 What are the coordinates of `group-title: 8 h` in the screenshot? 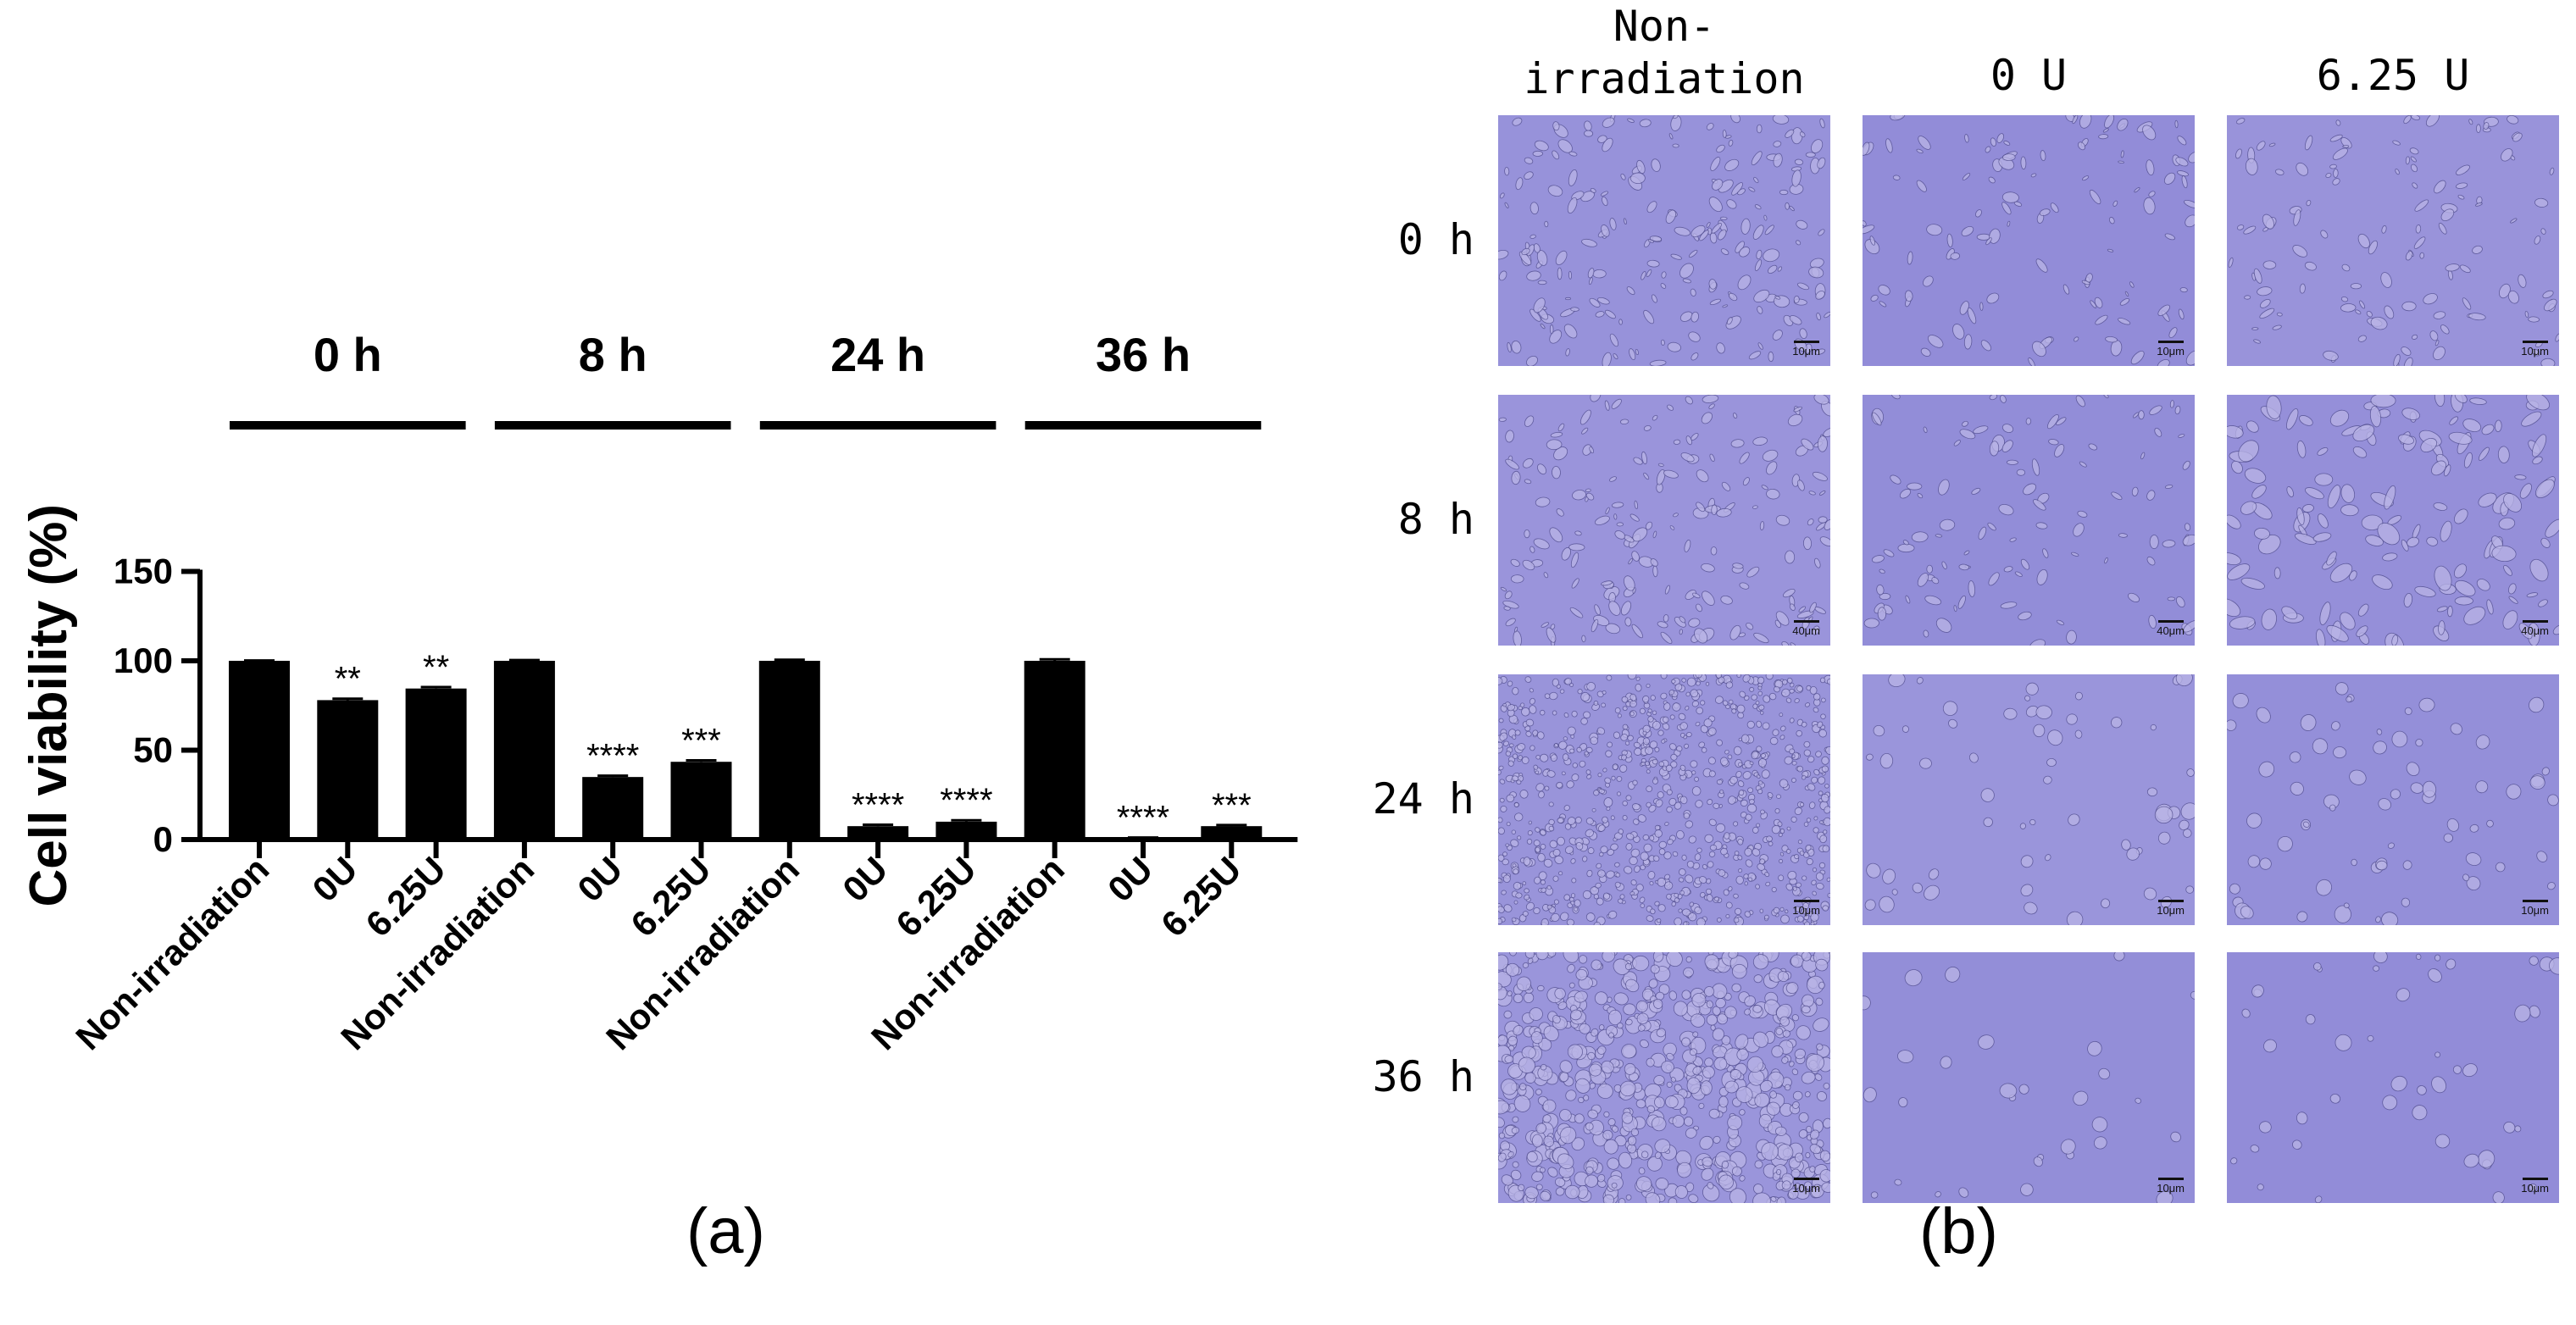 It's located at (613, 354).